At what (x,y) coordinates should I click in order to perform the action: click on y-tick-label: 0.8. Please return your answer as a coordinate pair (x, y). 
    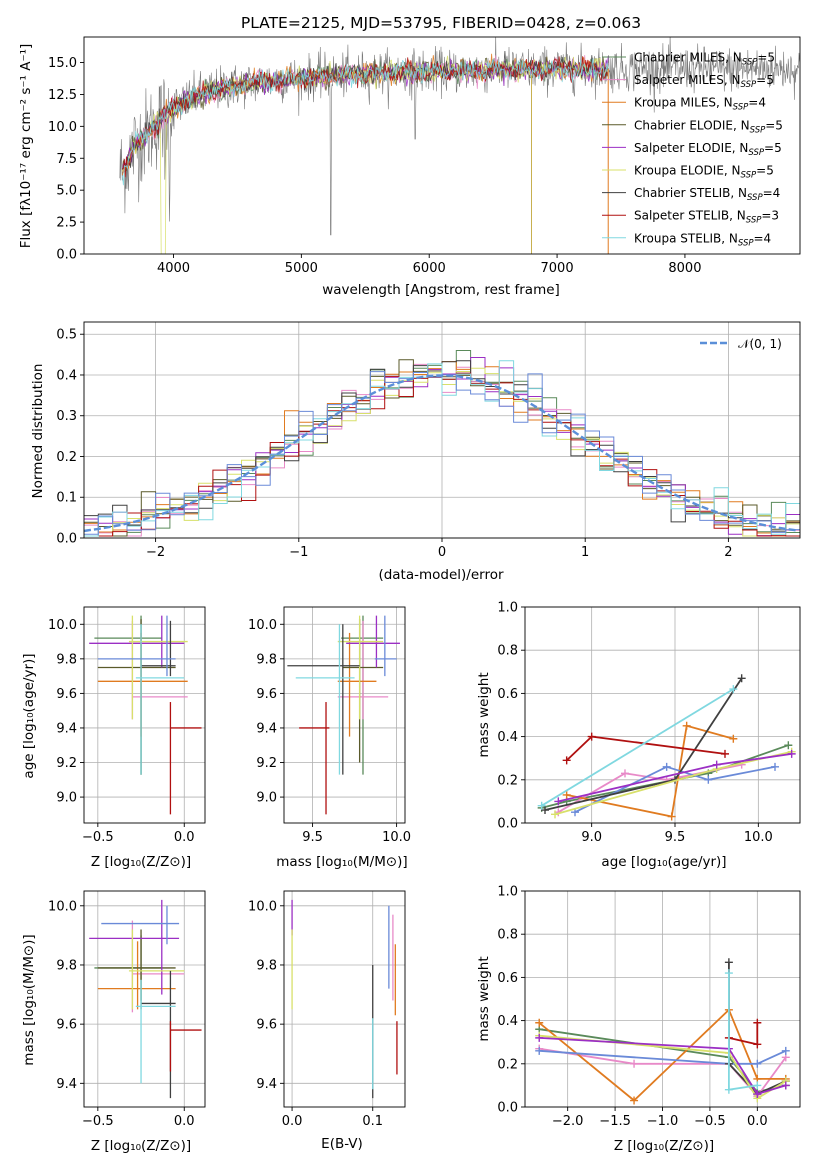
    Looking at the image, I should click on (507, 935).